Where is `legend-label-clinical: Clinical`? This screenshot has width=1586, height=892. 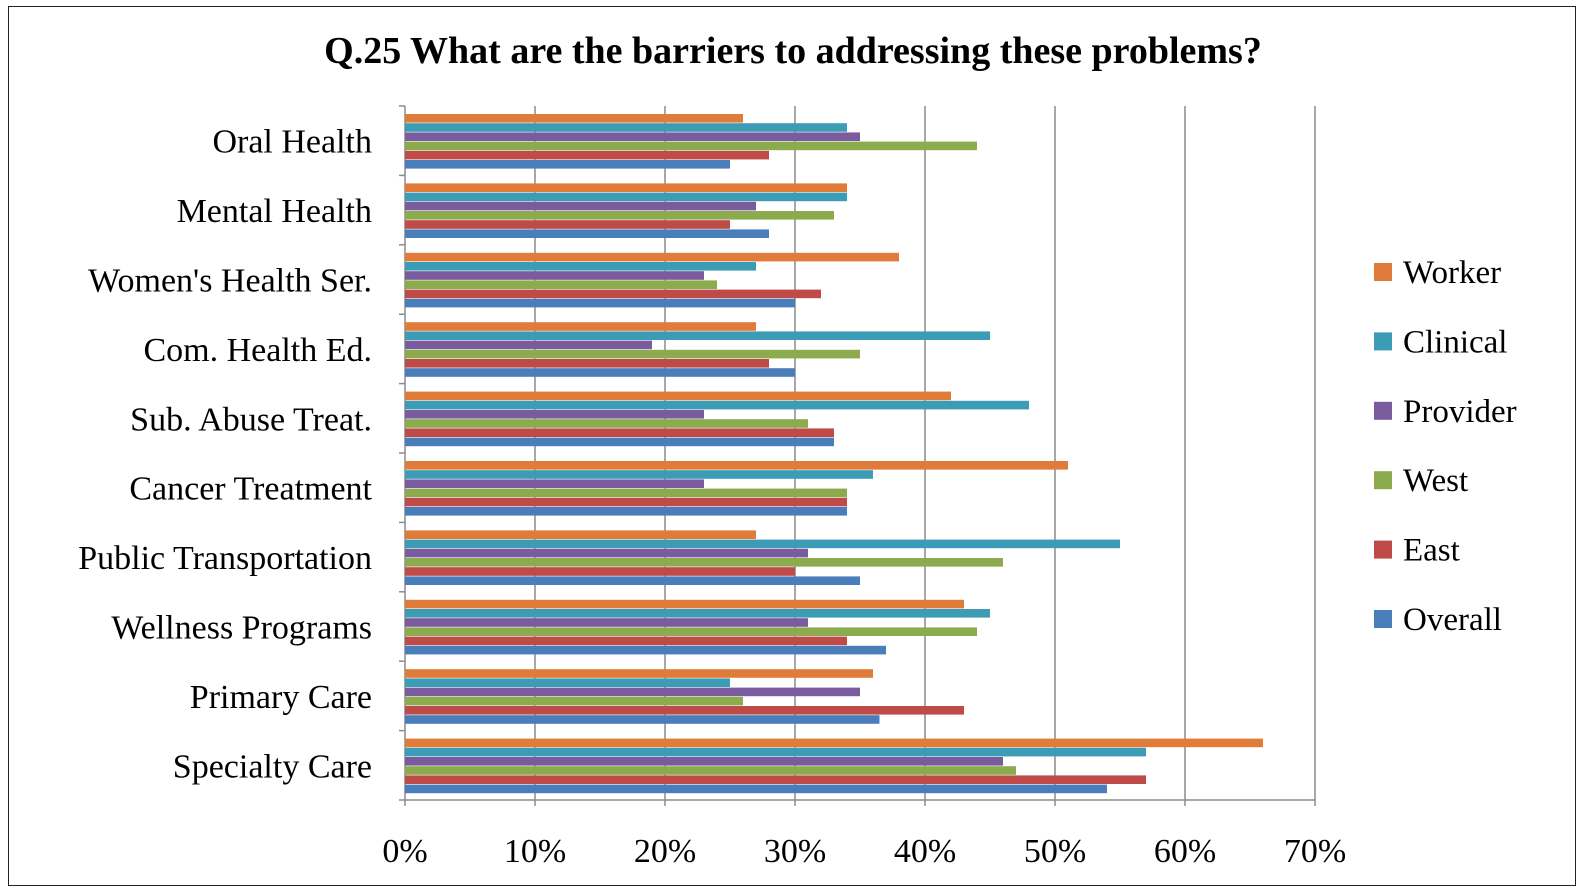 legend-label-clinical: Clinical is located at coordinates (1455, 342).